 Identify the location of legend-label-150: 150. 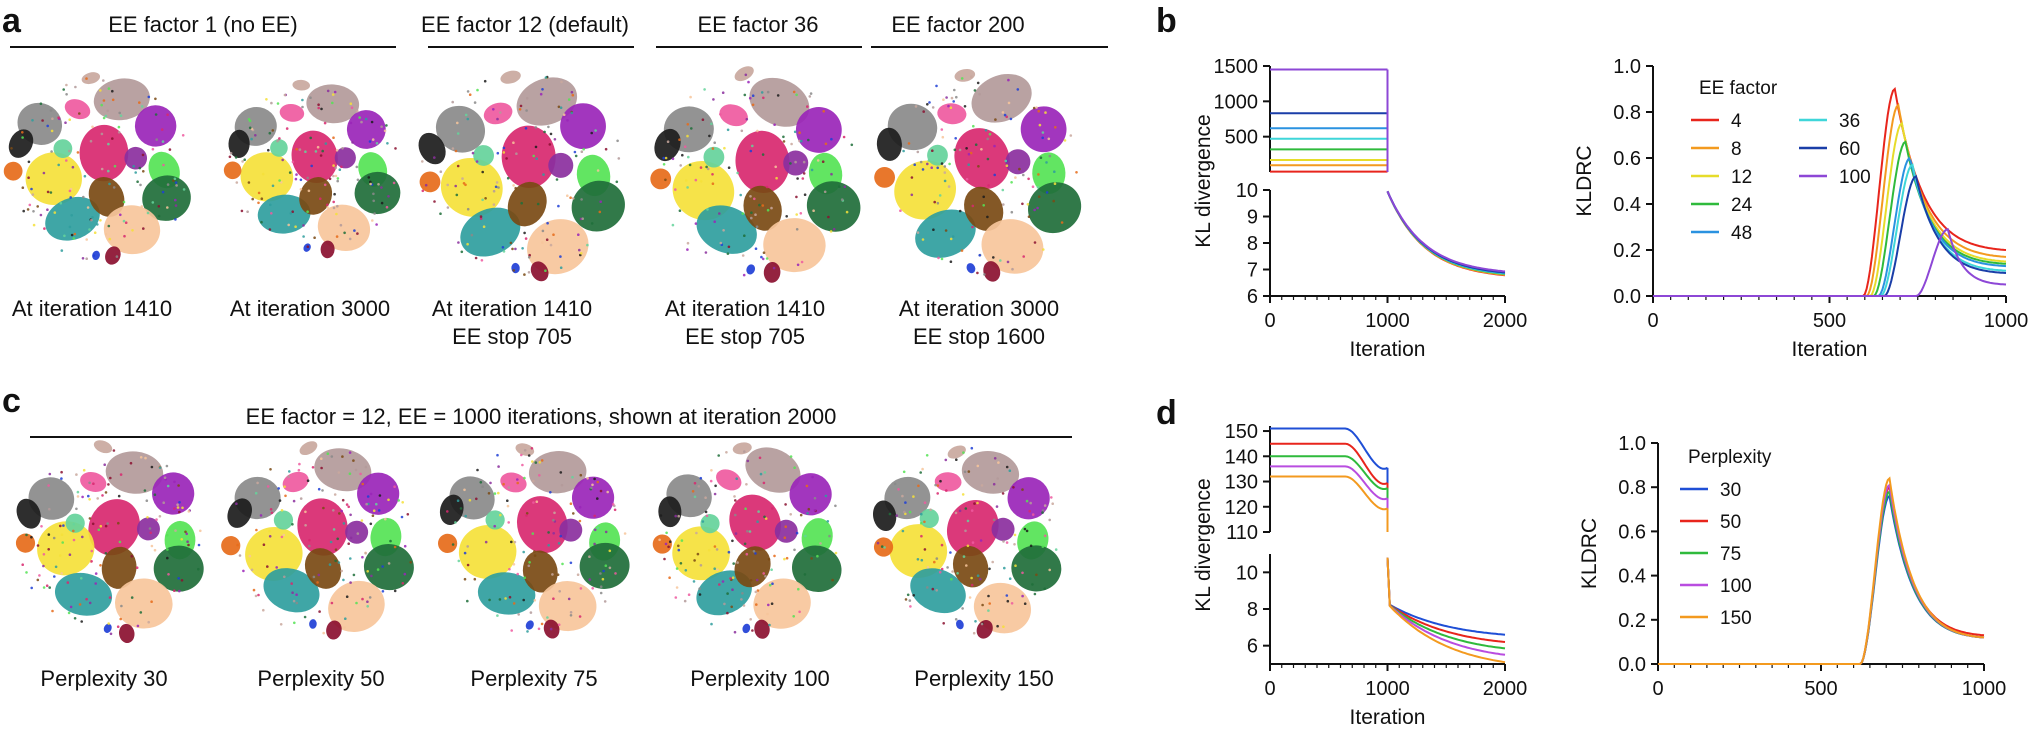
(1736, 618).